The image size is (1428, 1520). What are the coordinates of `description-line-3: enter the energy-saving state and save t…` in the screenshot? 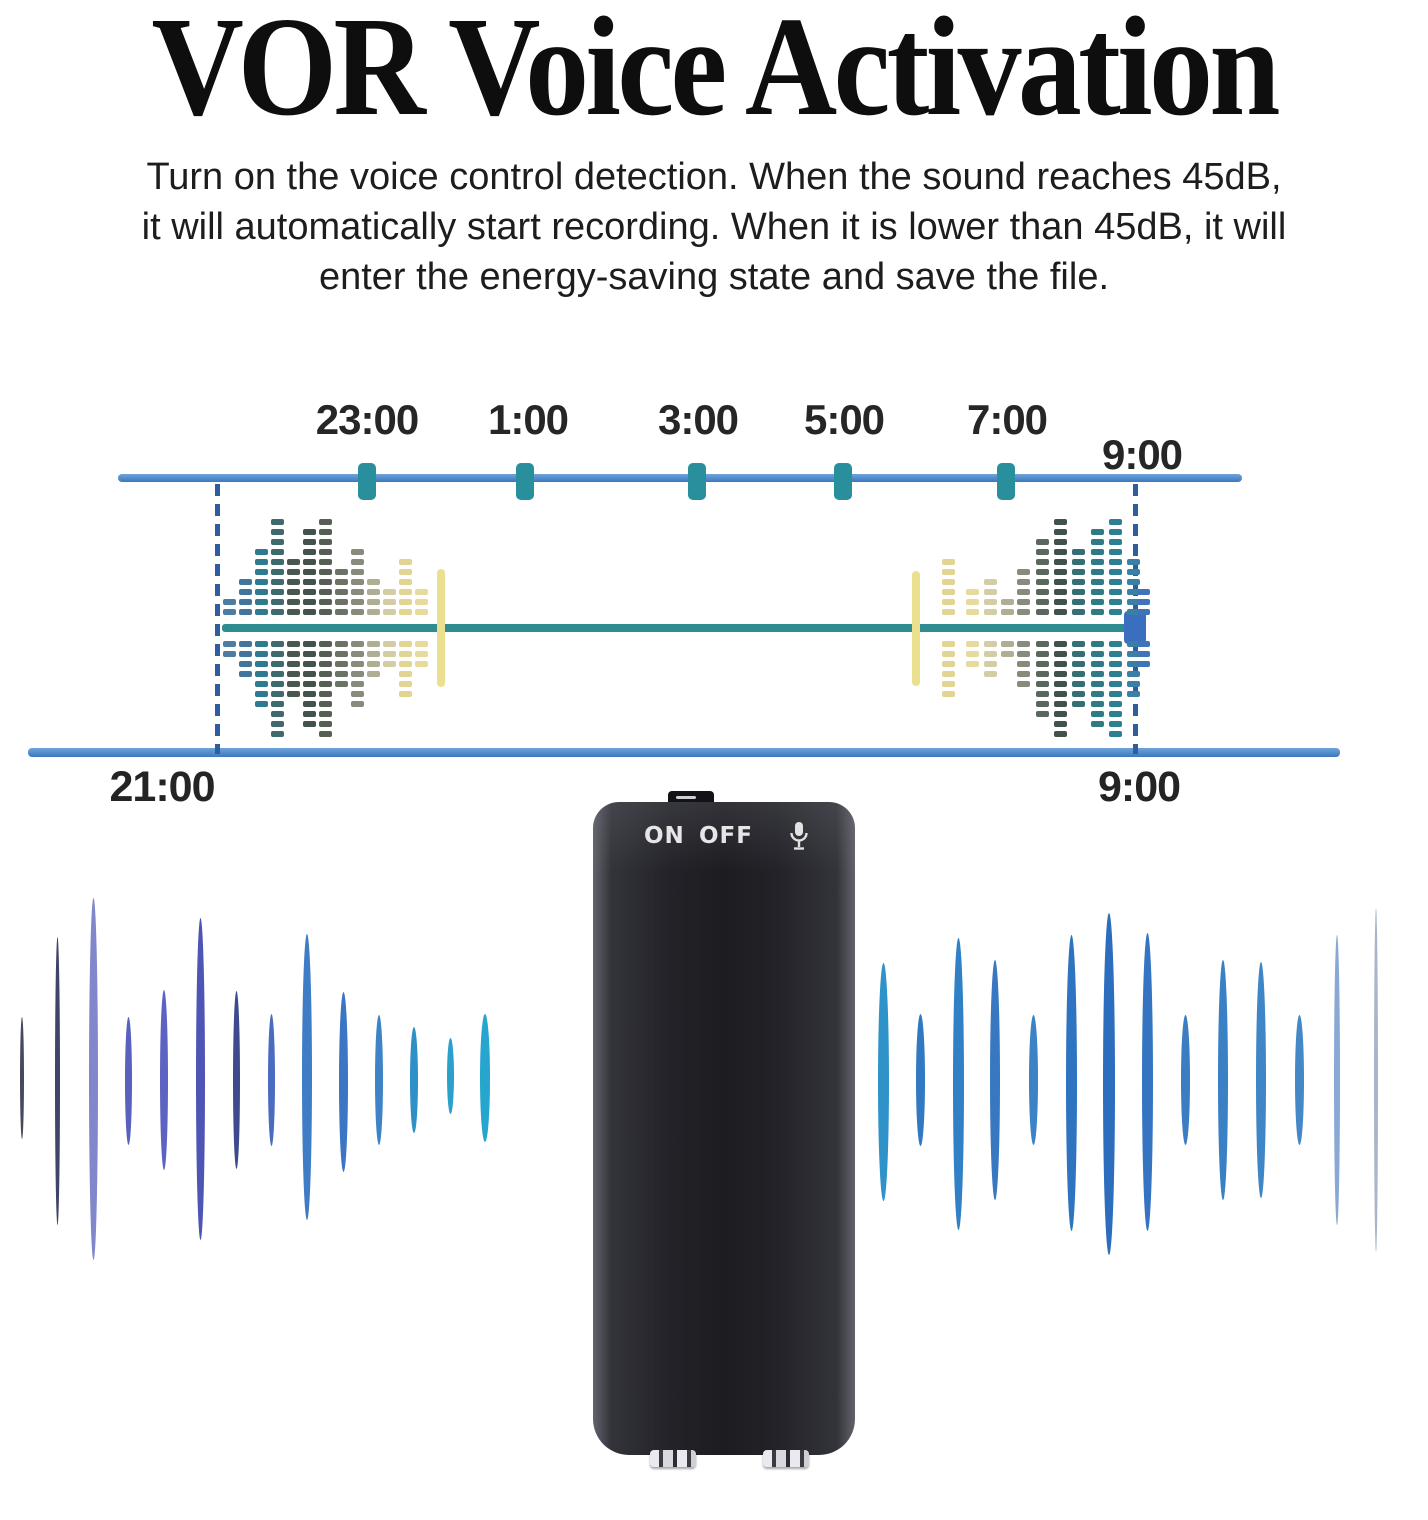 It's located at (714, 277).